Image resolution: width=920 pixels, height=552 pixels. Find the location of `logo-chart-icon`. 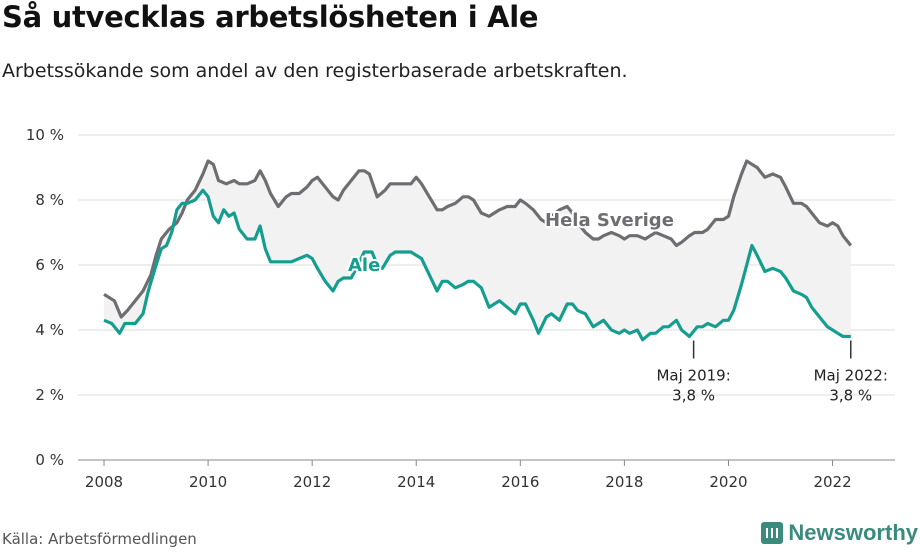

logo-chart-icon is located at coordinates (772, 533).